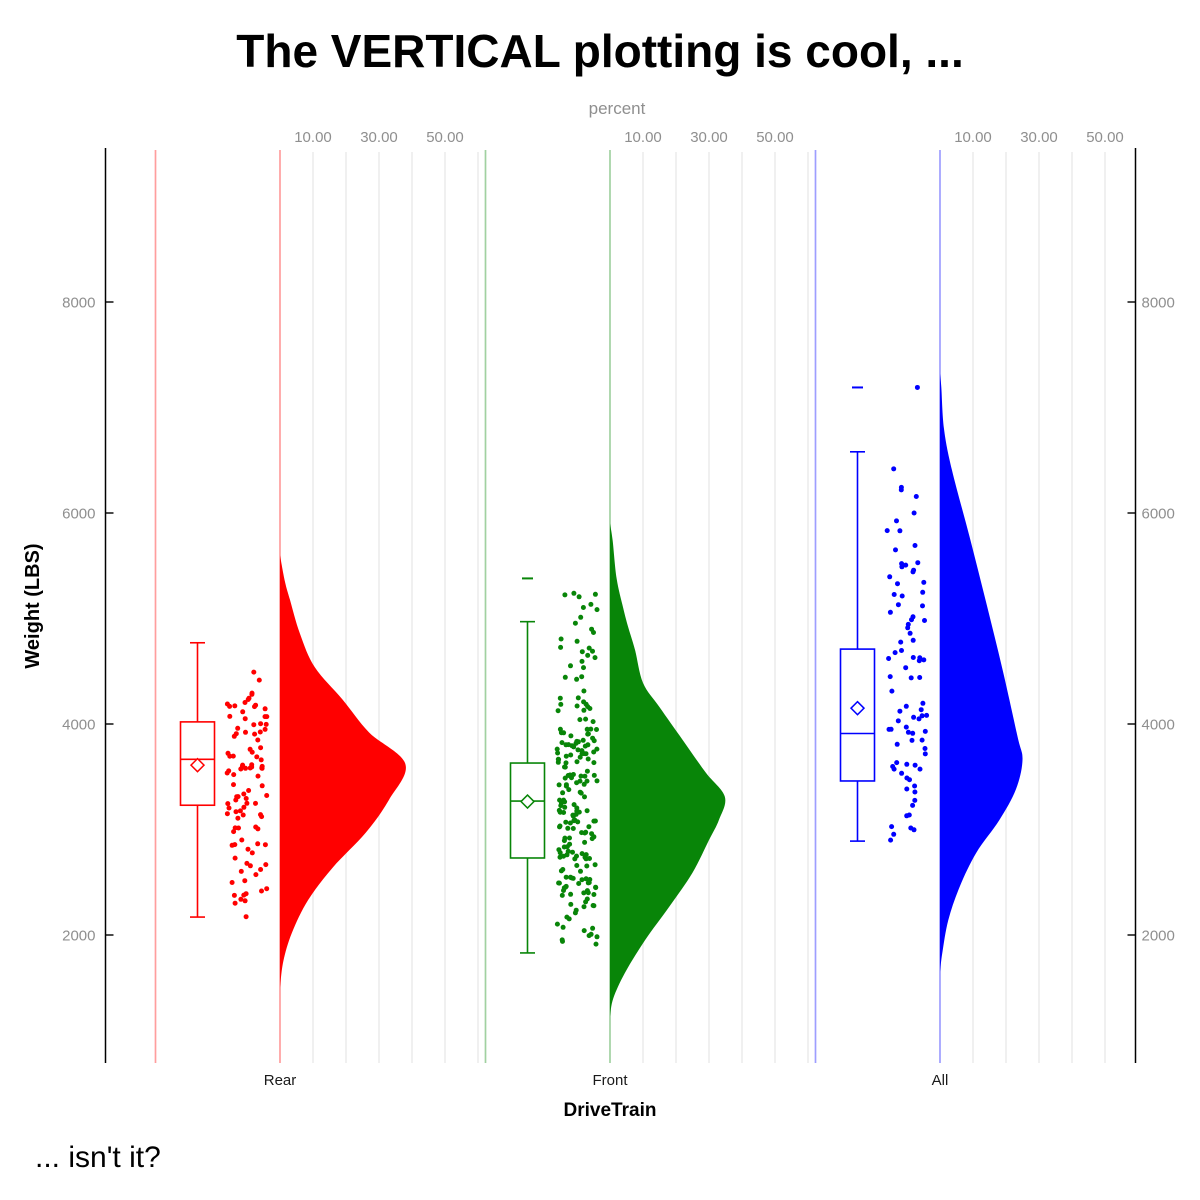 This screenshot has height=1200, width=1200. I want to click on violin-front, so click(668, 770).